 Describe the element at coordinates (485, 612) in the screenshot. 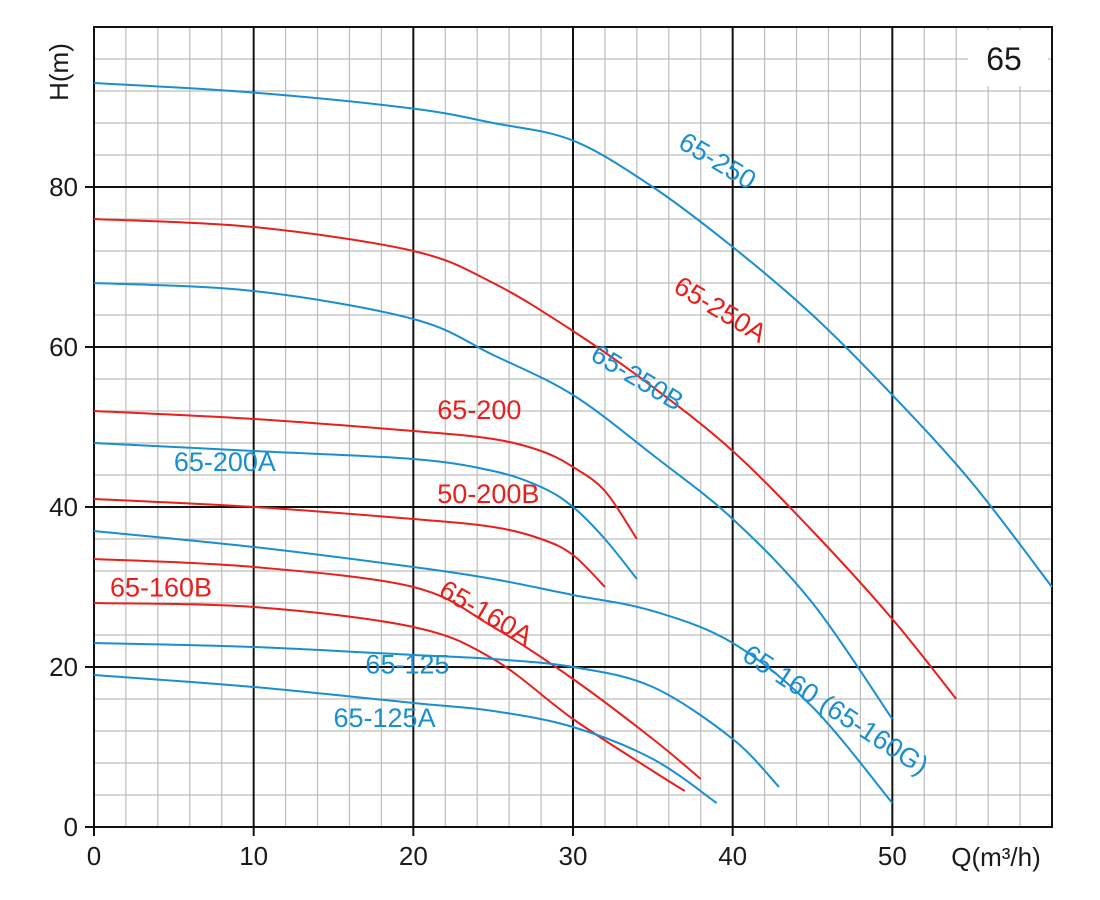

I see `curve-label: 65-160A` at that location.